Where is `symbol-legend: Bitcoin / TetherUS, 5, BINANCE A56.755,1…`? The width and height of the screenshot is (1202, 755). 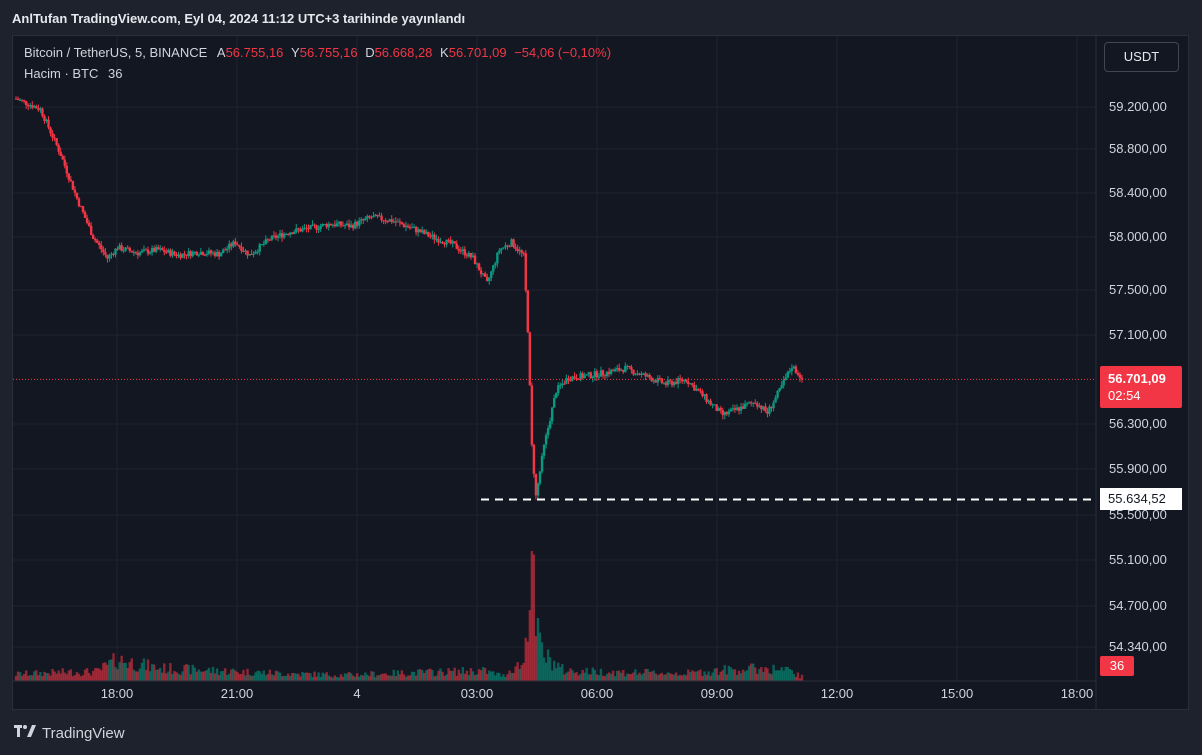 symbol-legend: Bitcoin / TetherUS, 5, BINANCE A56.755,1… is located at coordinates (317, 52).